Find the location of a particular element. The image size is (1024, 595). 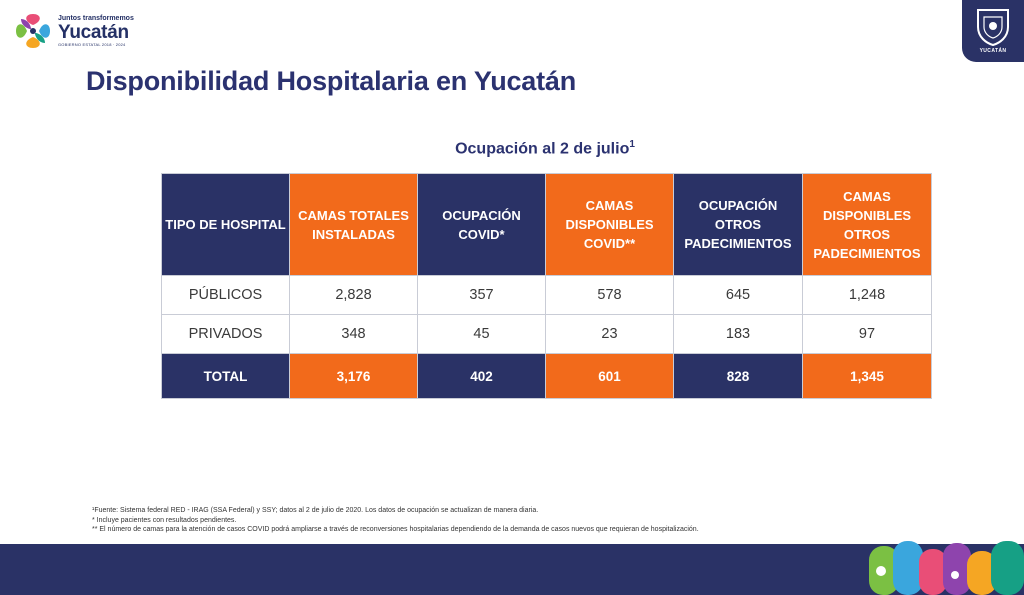

table-subtitle: Ocupación al 2 de julio1 is located at coordinates (512, 148).